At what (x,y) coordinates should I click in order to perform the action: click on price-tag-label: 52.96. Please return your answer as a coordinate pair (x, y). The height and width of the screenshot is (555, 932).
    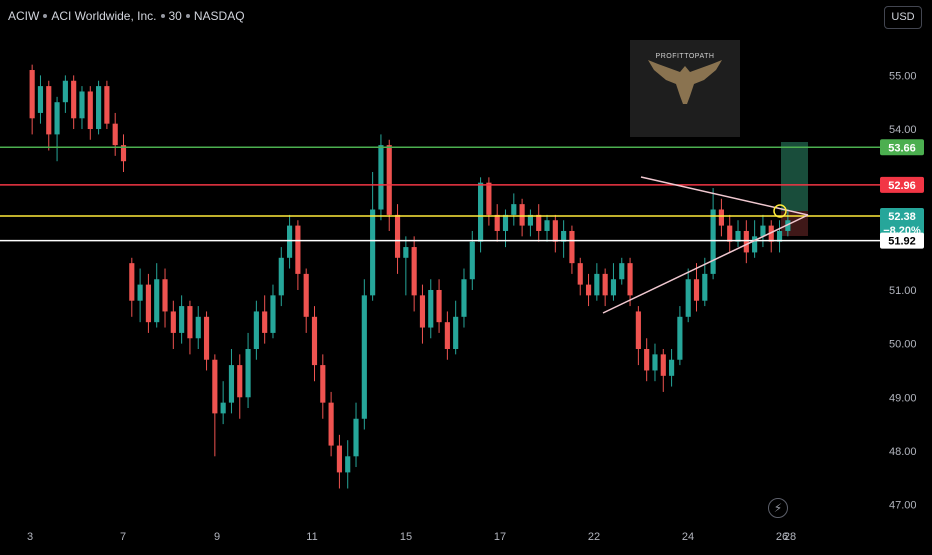
    Looking at the image, I should click on (902, 186).